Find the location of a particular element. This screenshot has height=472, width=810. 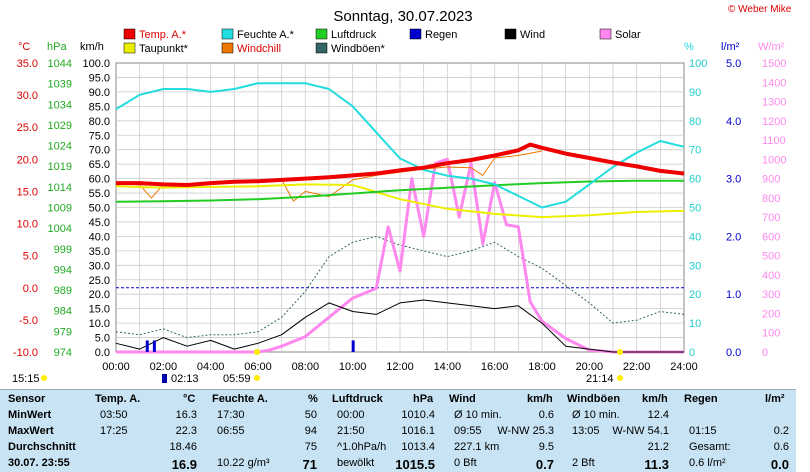

temp-tick-label: -5.0 is located at coordinates (28, 321).